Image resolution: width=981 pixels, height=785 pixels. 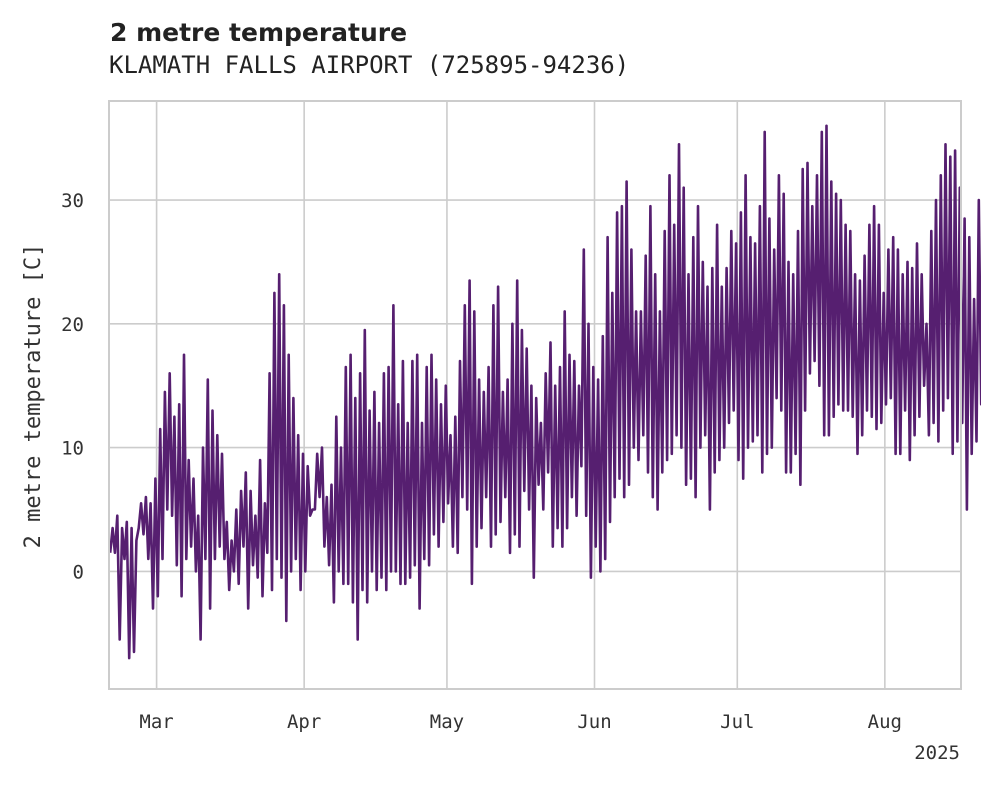 What do you see at coordinates (72, 449) in the screenshot?
I see `y-tick-label: 10` at bounding box center [72, 449].